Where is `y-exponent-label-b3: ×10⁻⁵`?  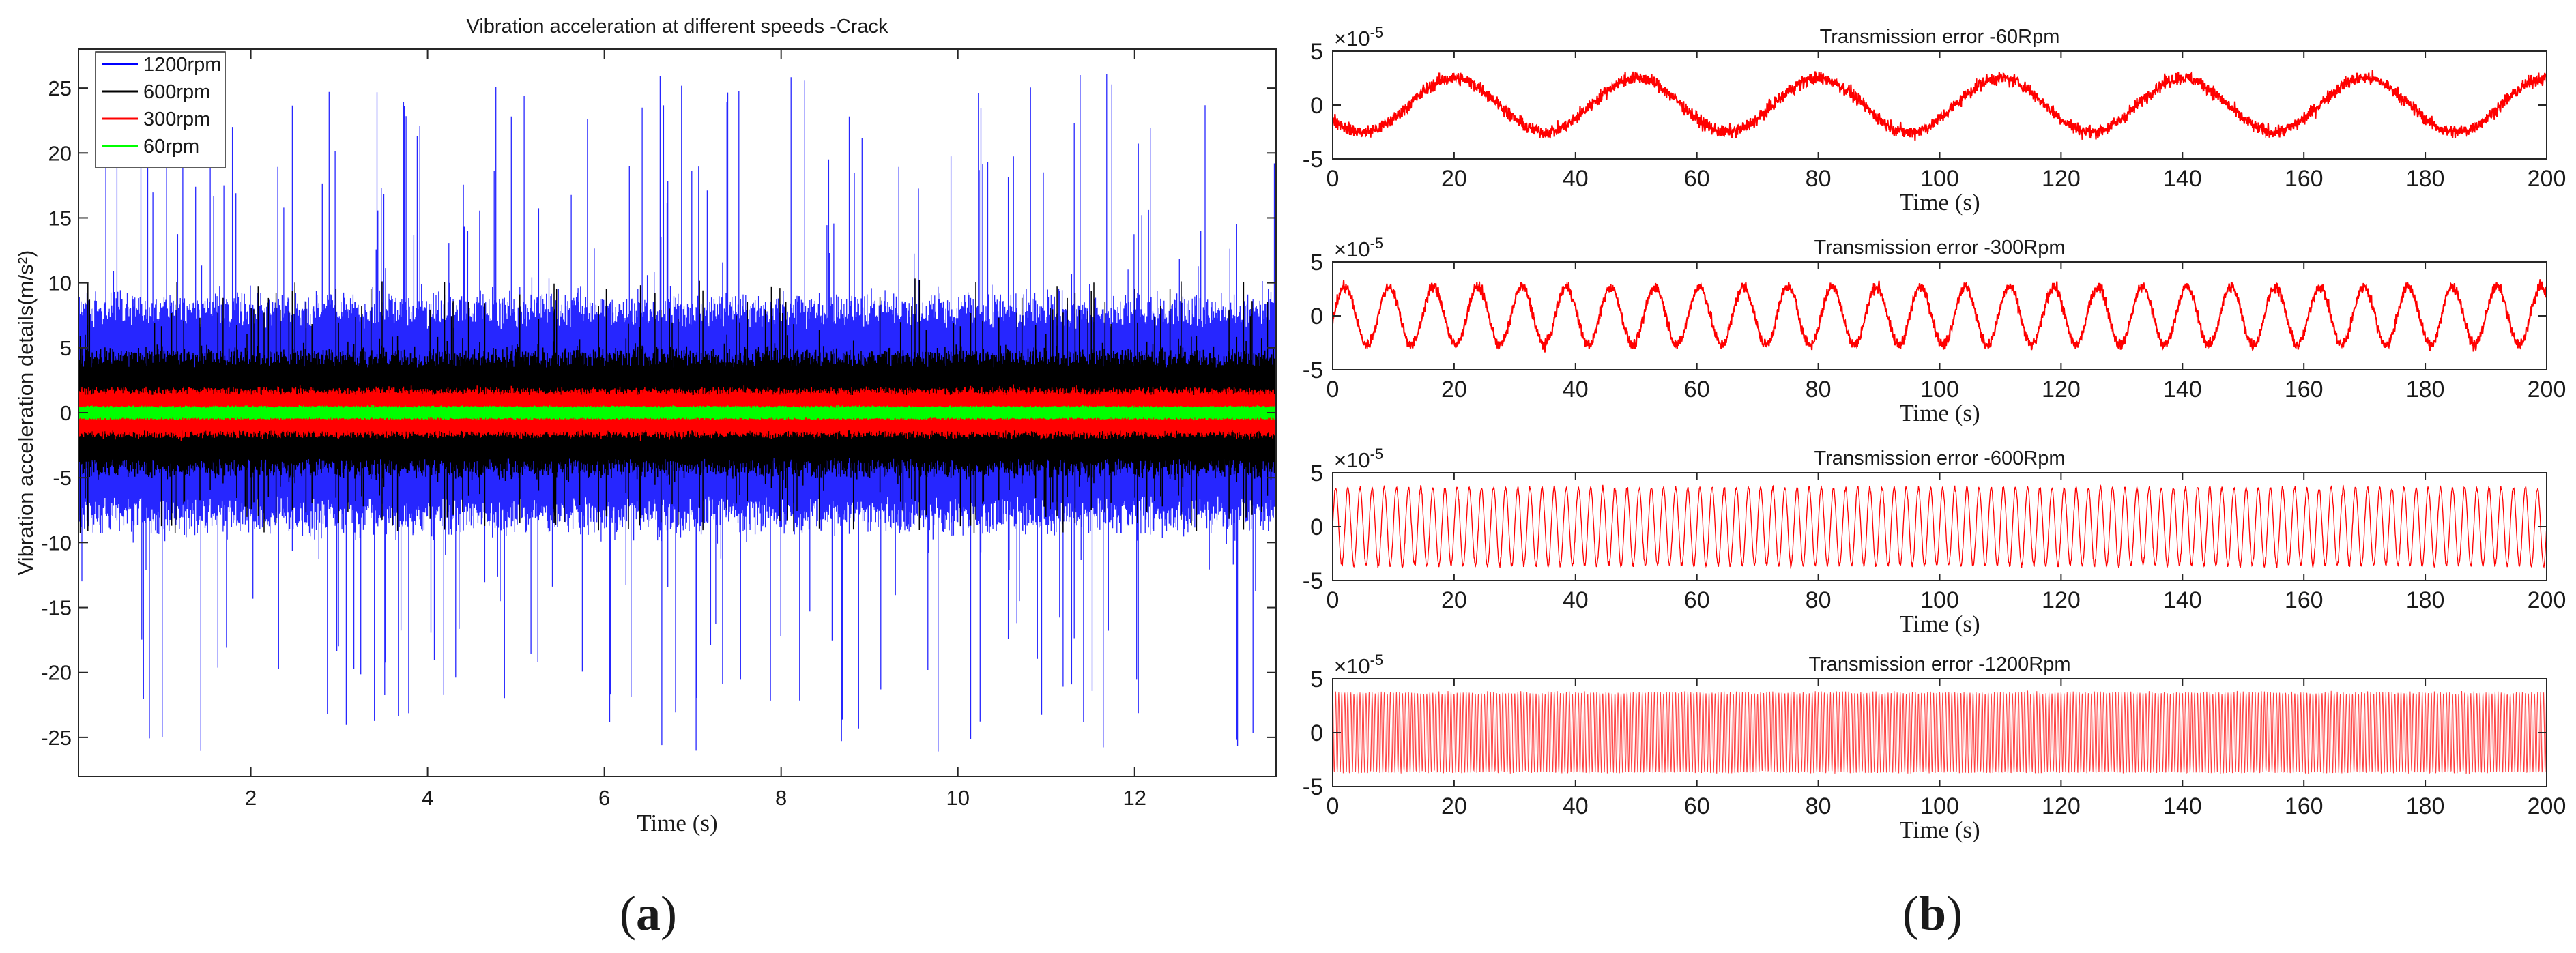
y-exponent-label-b3: ×10⁻⁵ is located at coordinates (1358, 459).